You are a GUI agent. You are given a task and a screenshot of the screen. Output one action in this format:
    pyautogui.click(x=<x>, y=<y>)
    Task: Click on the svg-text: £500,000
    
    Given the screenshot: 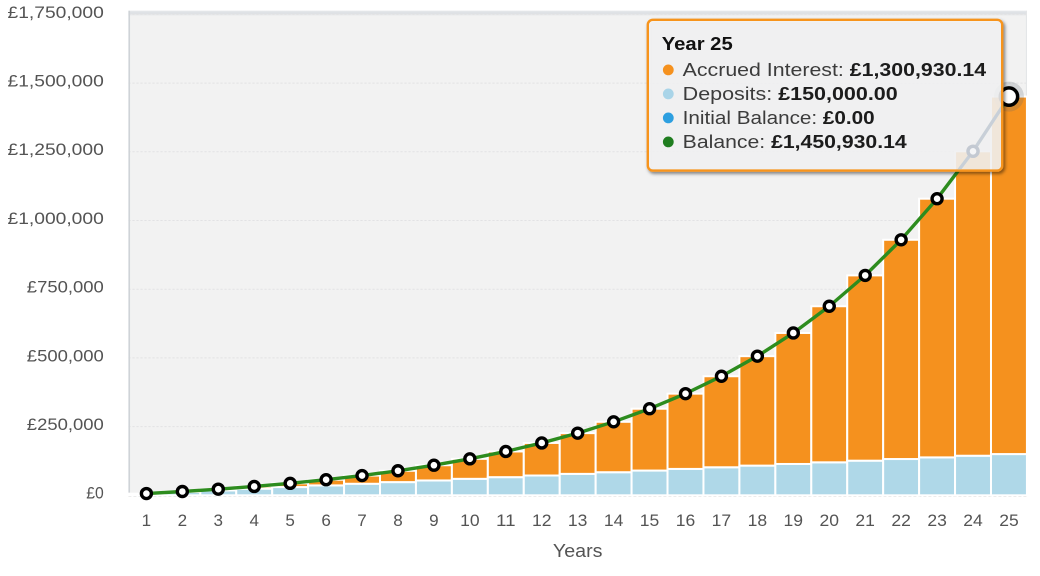 What is the action you would take?
    pyautogui.click(x=65, y=356)
    